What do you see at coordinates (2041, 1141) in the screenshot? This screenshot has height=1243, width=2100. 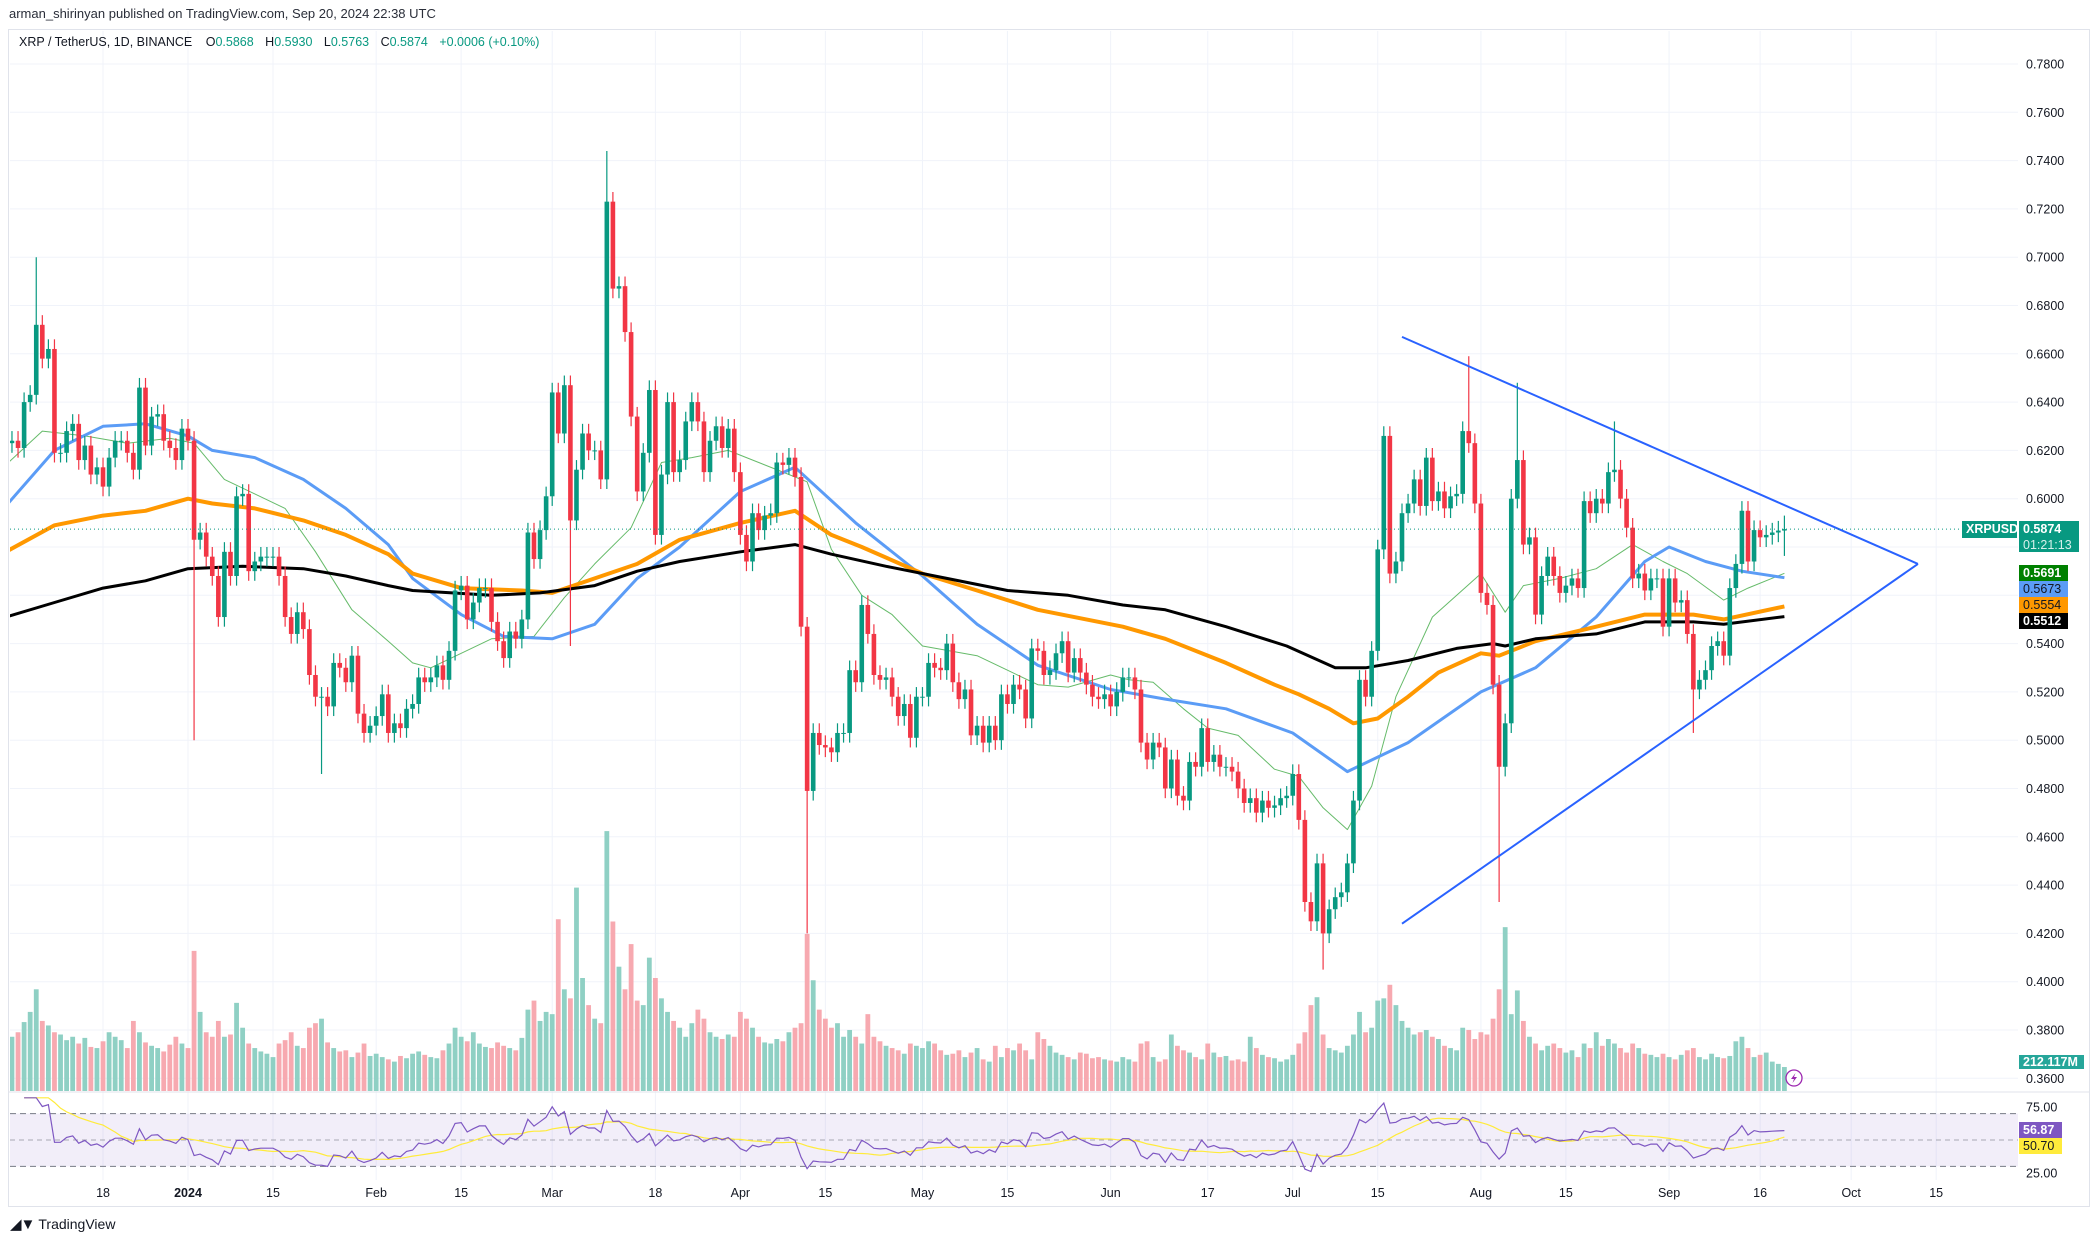 I see `rsi-axis: 75.00 25.00` at bounding box center [2041, 1141].